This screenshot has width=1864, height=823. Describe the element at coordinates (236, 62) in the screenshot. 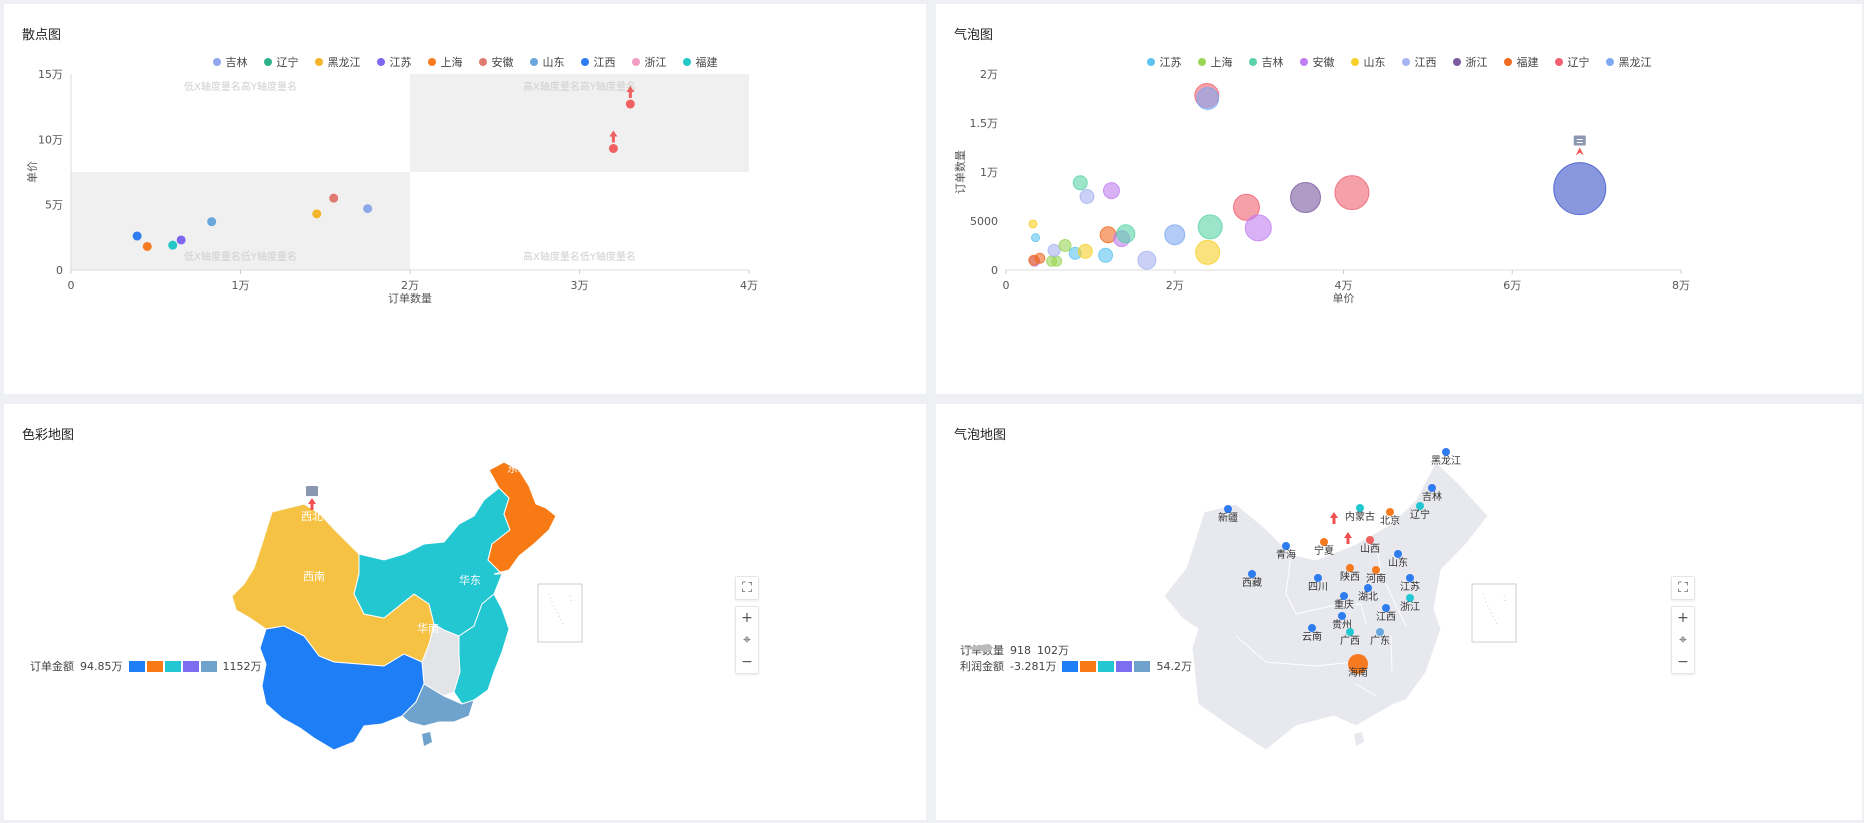

I see `legend-label: 吉林` at that location.